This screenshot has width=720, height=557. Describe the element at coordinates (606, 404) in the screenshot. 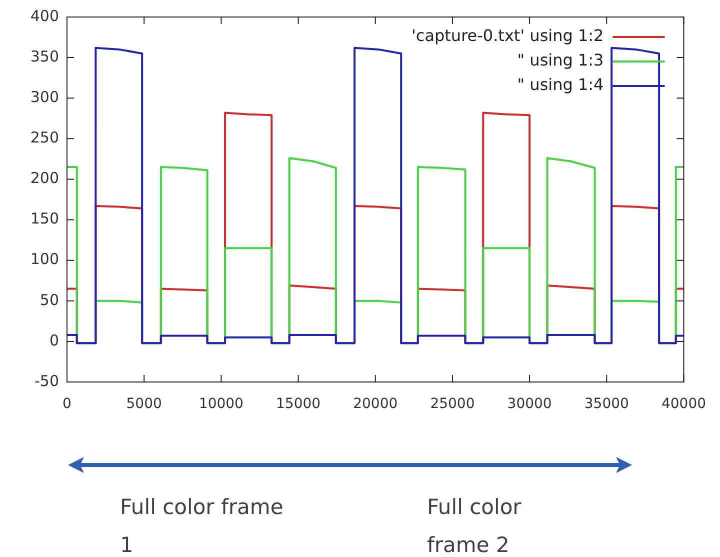

I see `x-tick-label: 35000` at that location.